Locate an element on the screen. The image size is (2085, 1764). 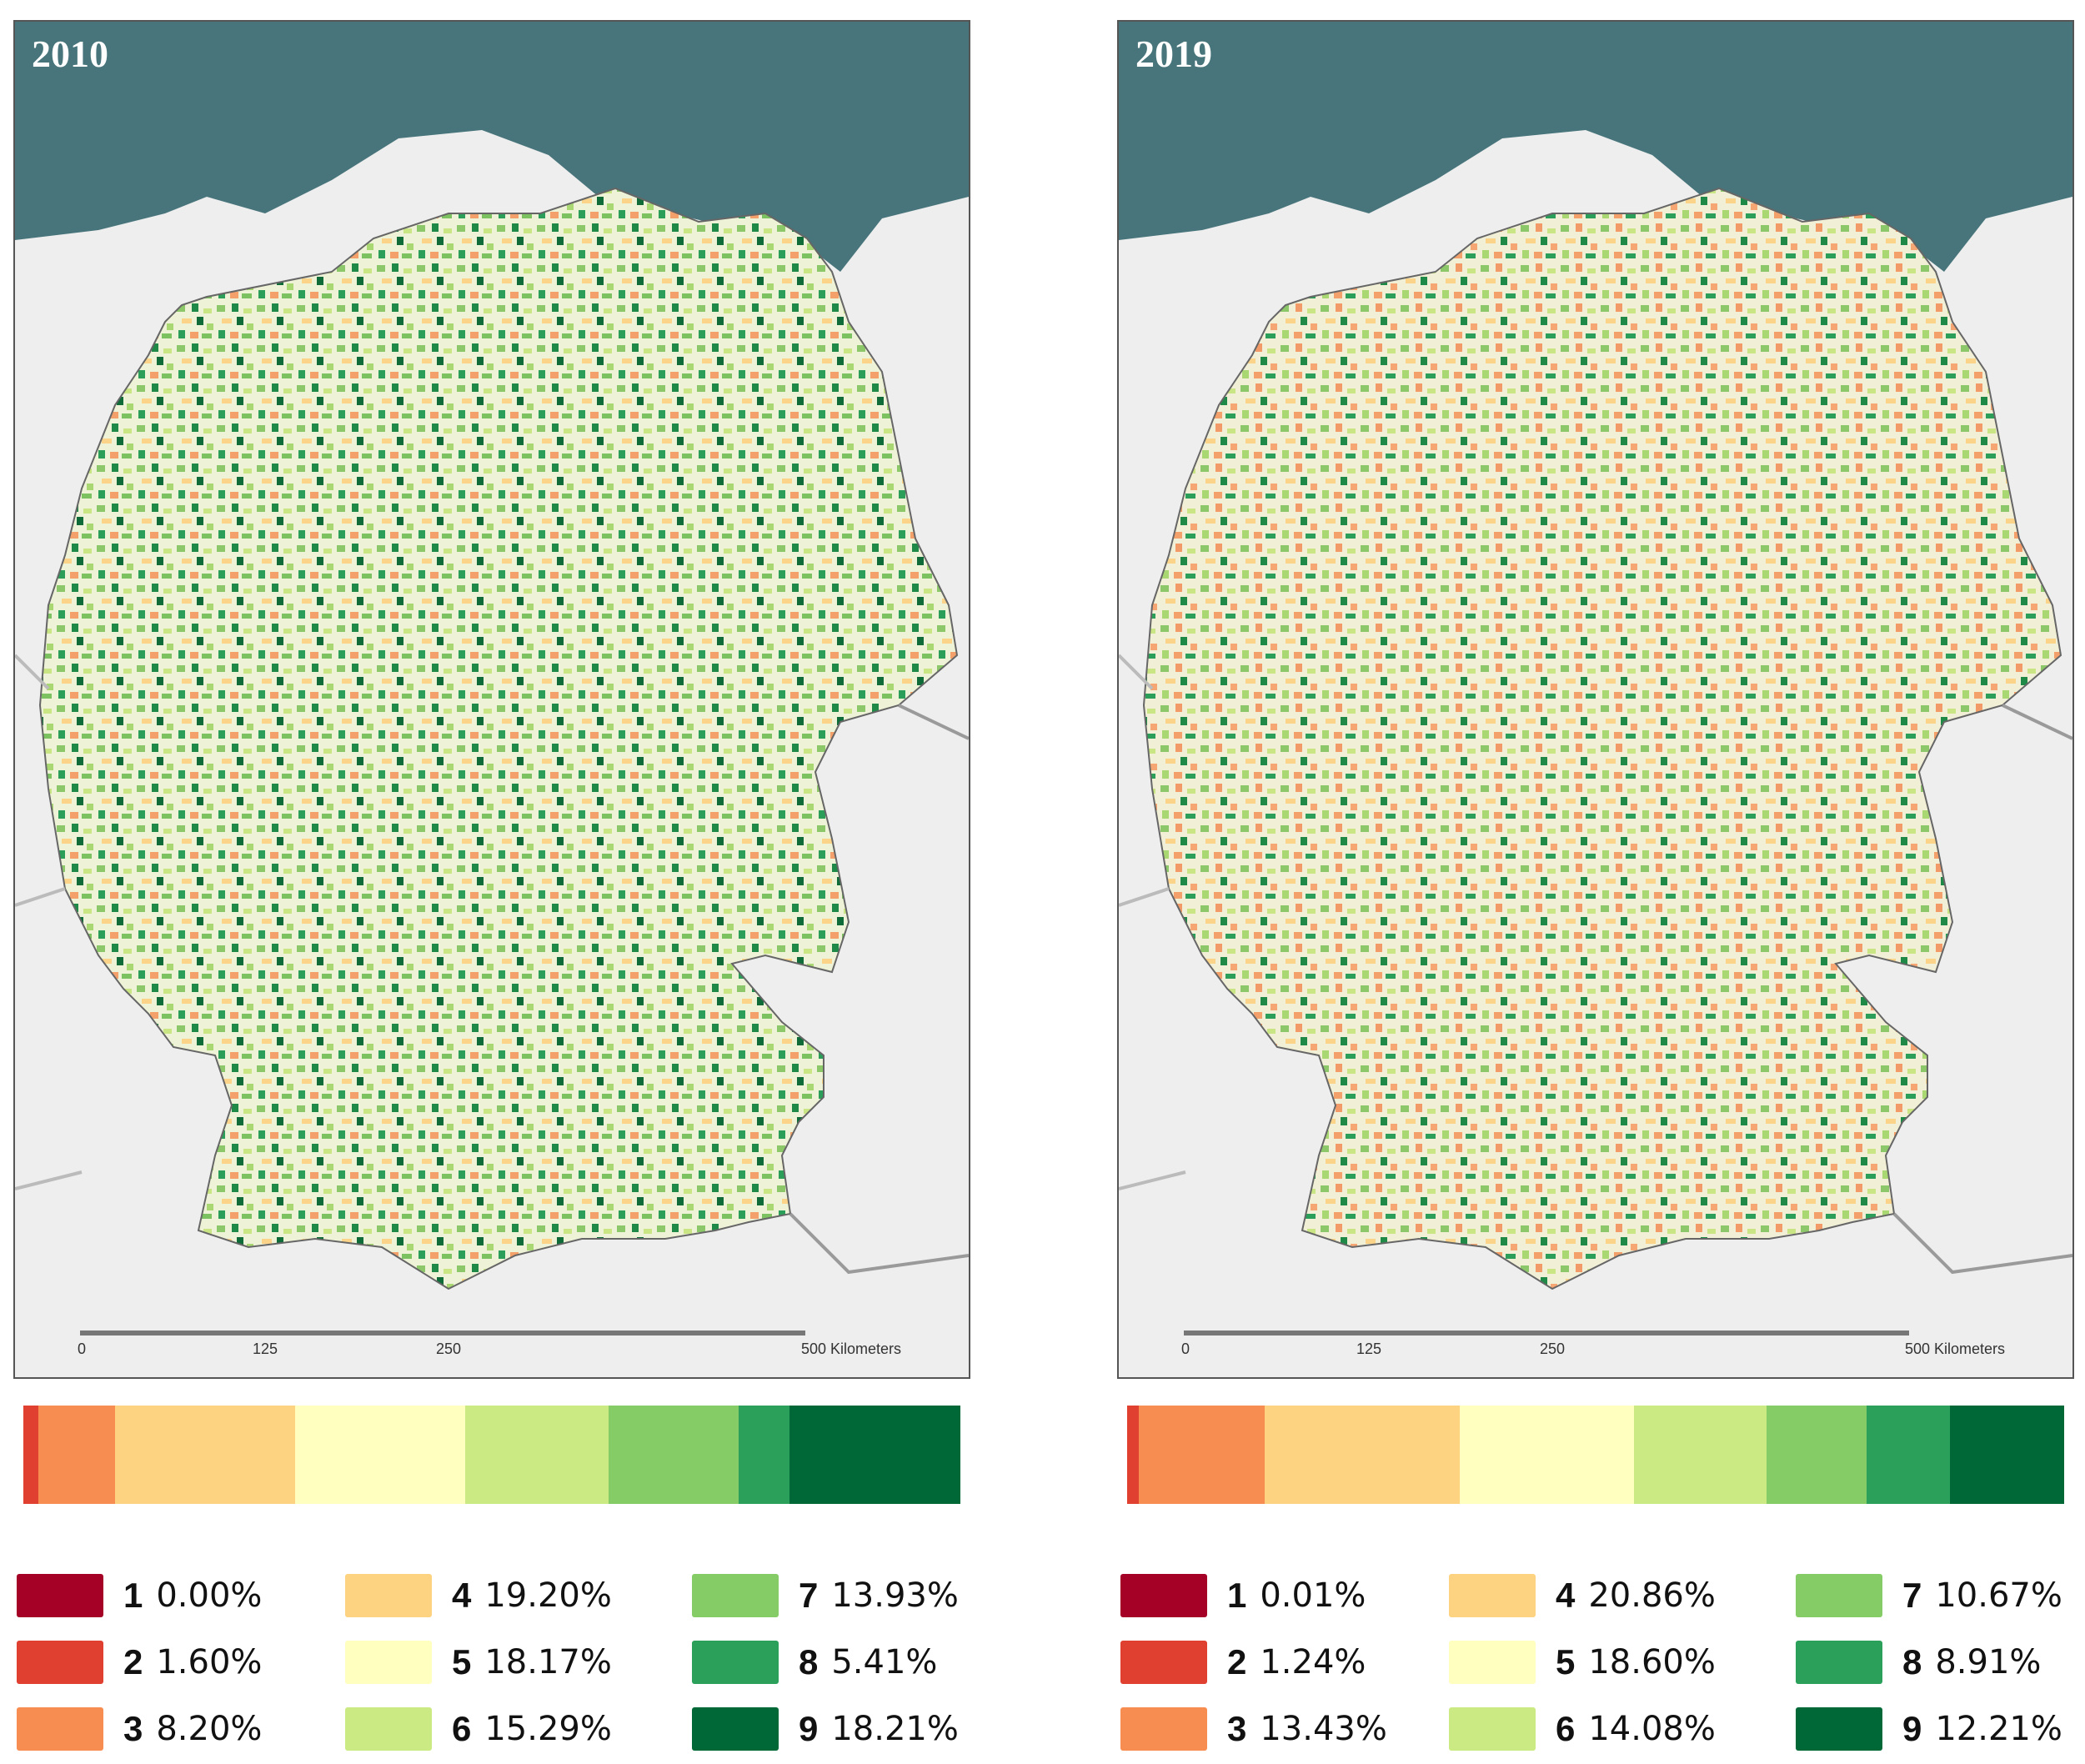
legend-class-percent: 1.60% is located at coordinates (209, 1662).